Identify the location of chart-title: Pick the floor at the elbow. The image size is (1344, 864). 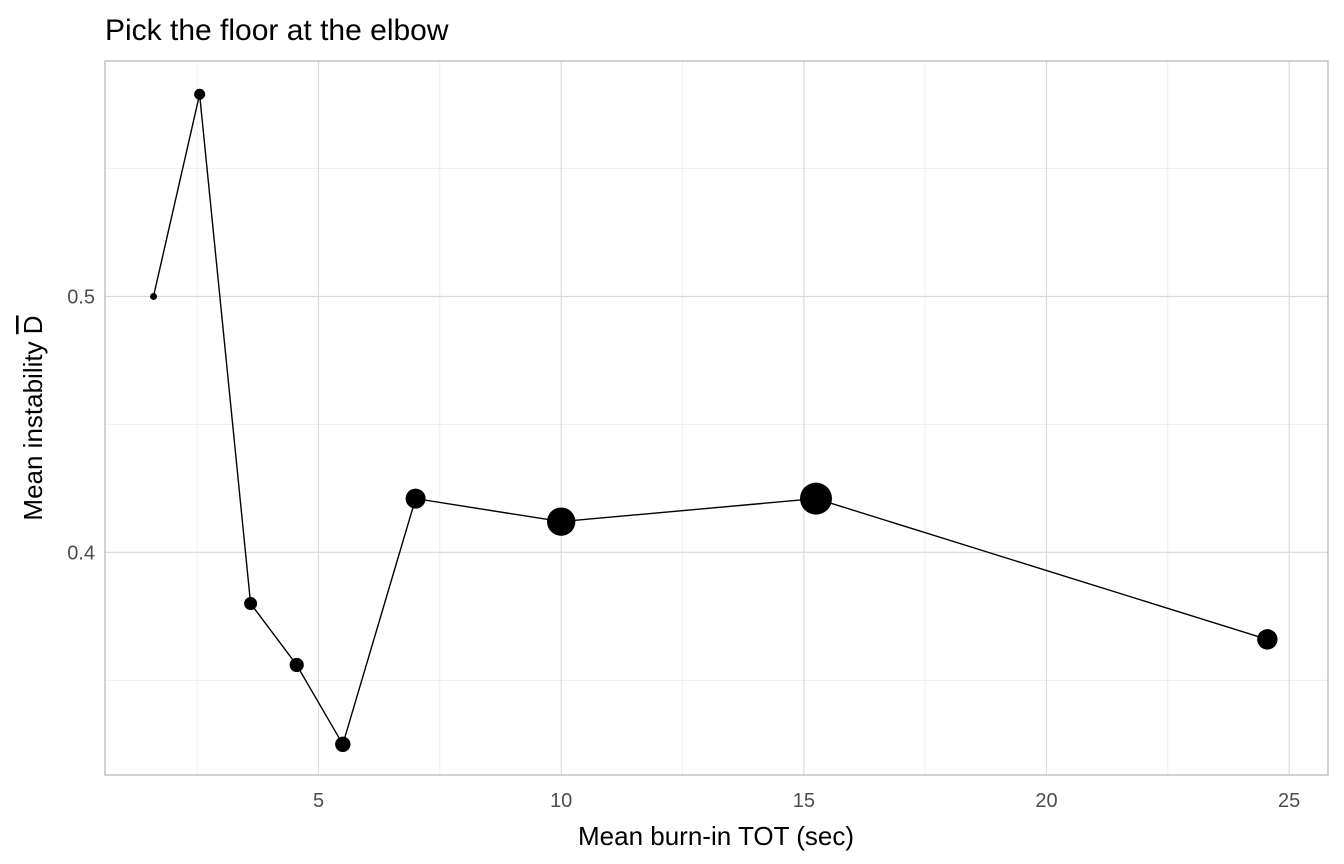
(277, 30).